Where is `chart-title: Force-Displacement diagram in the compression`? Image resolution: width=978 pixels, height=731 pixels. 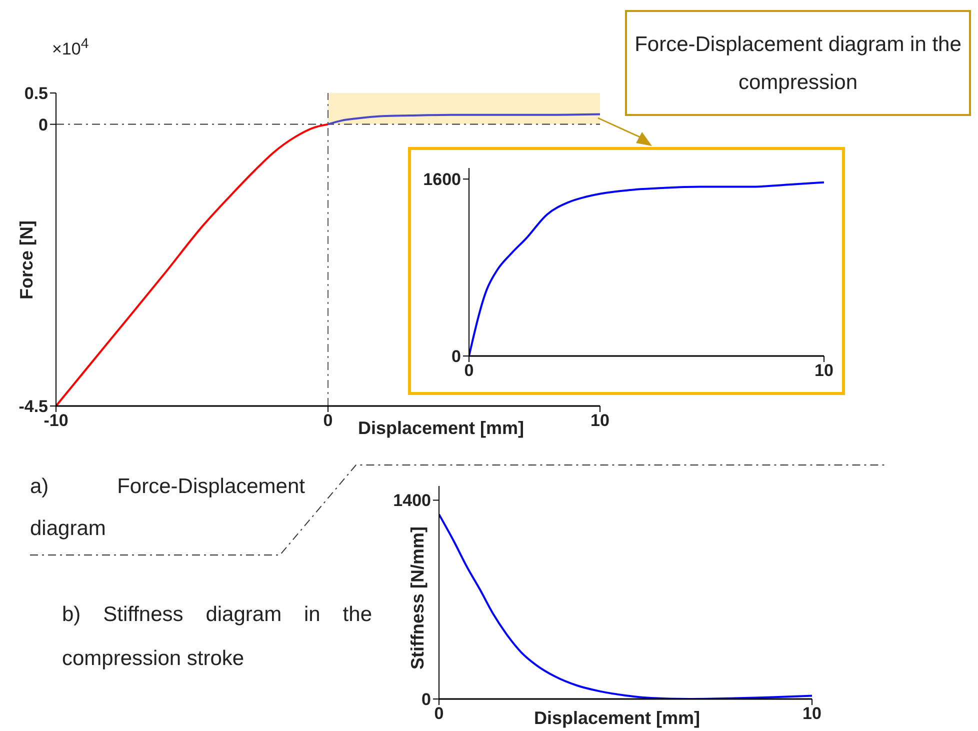 chart-title: Force-Displacement diagram in the compression is located at coordinates (798, 63).